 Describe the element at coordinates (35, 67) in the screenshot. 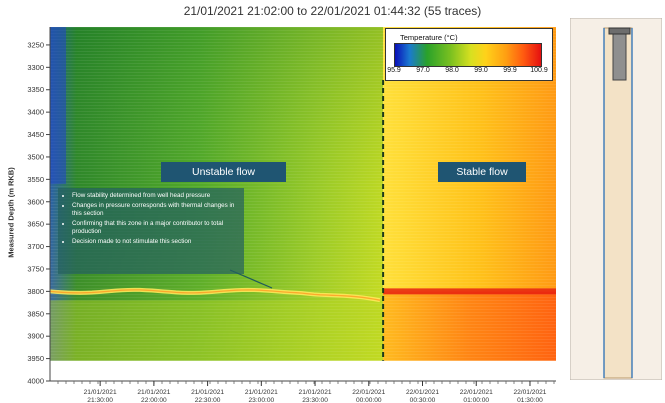

I see `y-tick-label: 3300` at that location.